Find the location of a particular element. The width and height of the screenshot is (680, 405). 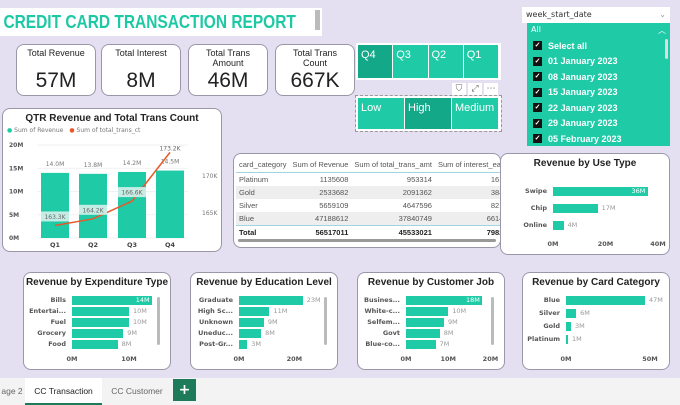

chevron-up-icon: ︿ is located at coordinates (662, 30).